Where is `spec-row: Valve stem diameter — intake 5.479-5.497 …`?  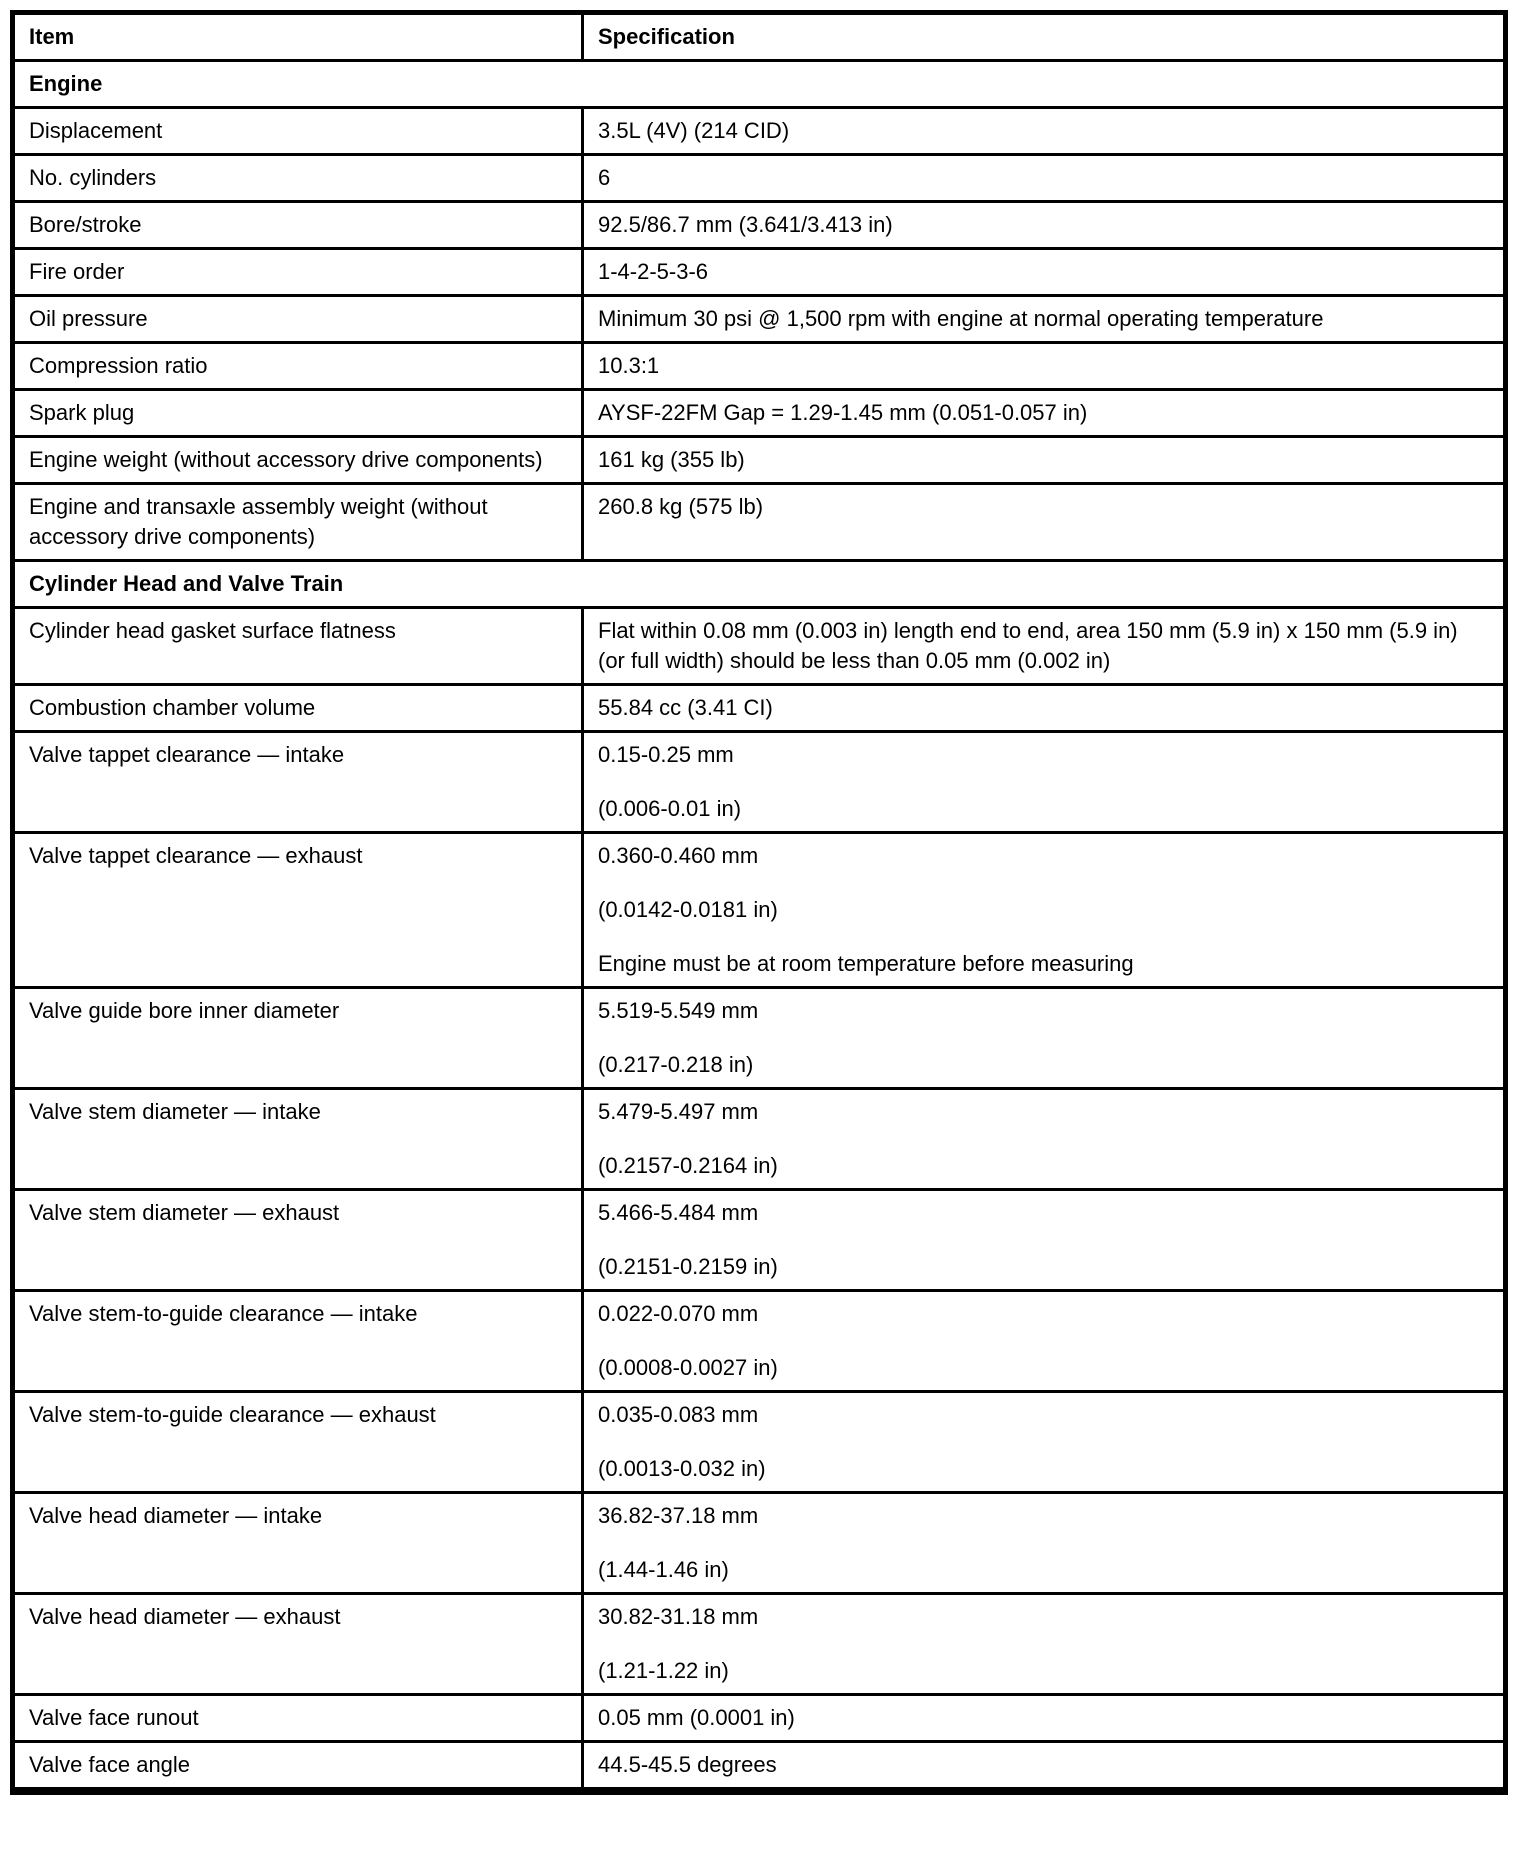
spec-row: Valve stem diameter — intake 5.479-5.497 … is located at coordinates (759, 1139).